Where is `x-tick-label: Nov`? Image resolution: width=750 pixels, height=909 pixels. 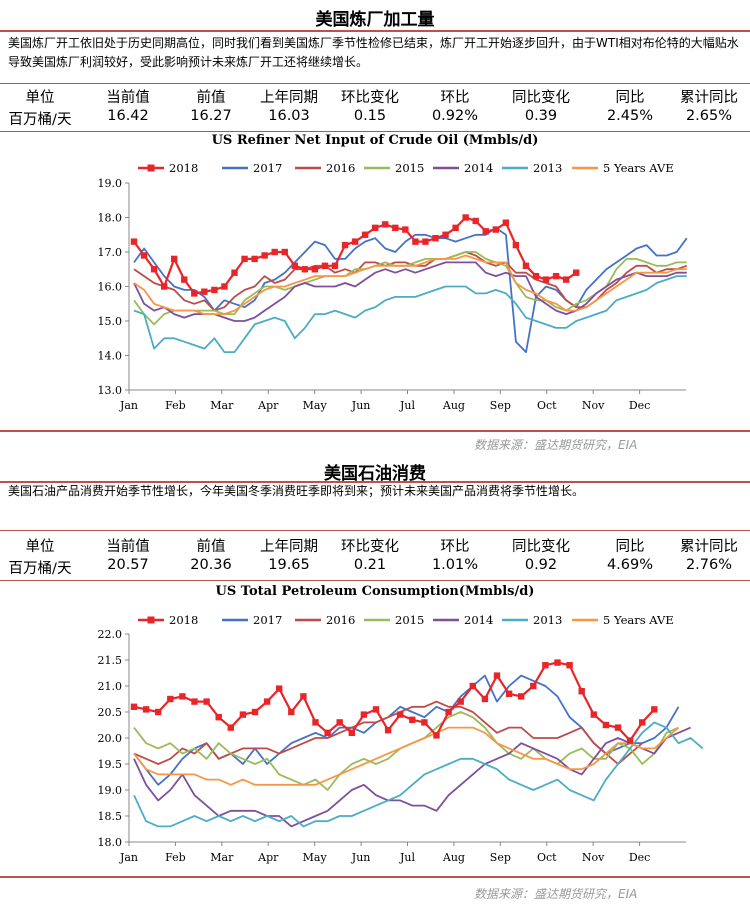
x-tick-label: Nov is located at coordinates (593, 405).